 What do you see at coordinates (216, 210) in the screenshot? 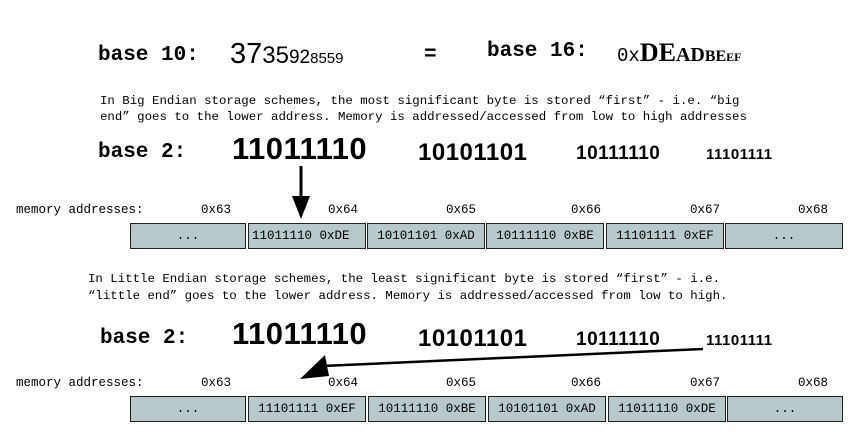
I see `big-endian-address-0x63: 0x63` at bounding box center [216, 210].